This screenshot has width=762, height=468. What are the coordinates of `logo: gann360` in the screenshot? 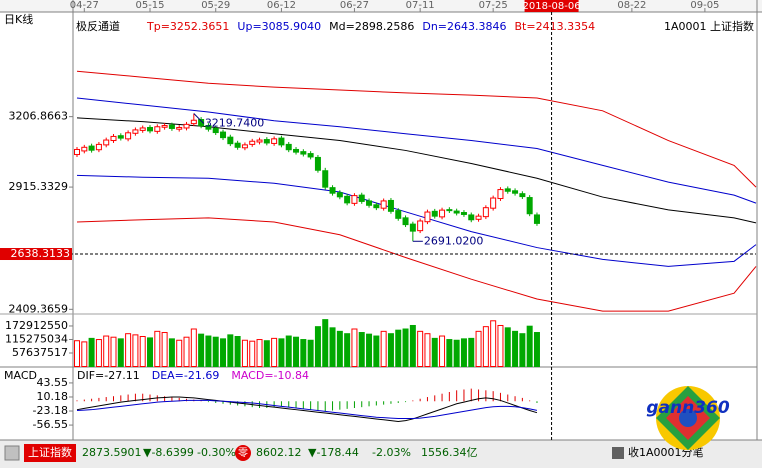 It's located at (688, 418).